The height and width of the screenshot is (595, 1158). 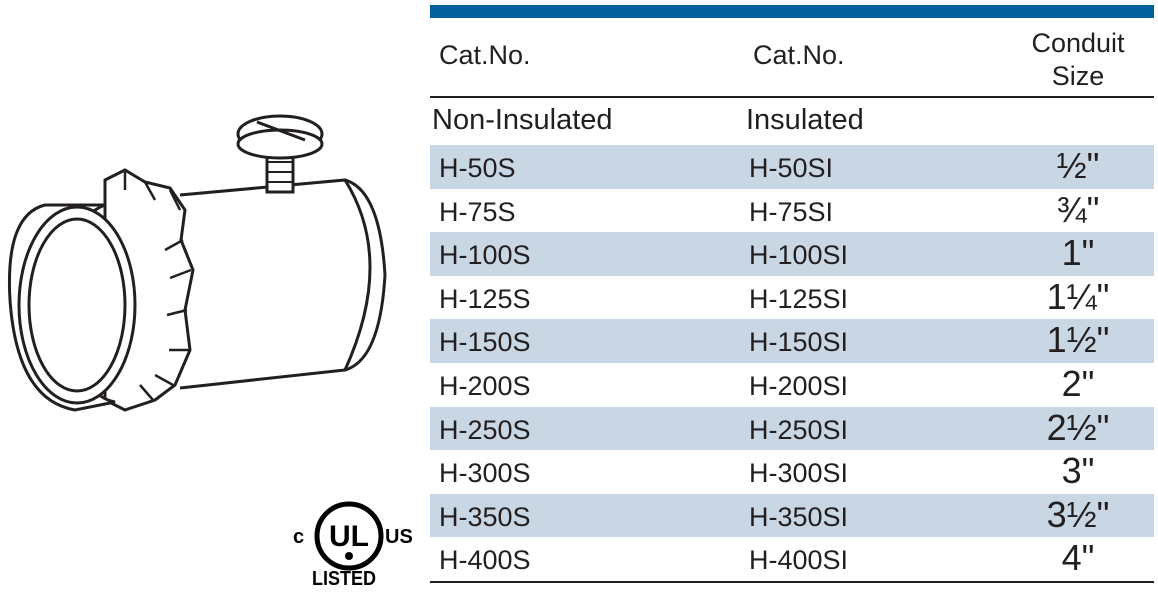 I want to click on cell-size: 1½", so click(x=1078, y=340).